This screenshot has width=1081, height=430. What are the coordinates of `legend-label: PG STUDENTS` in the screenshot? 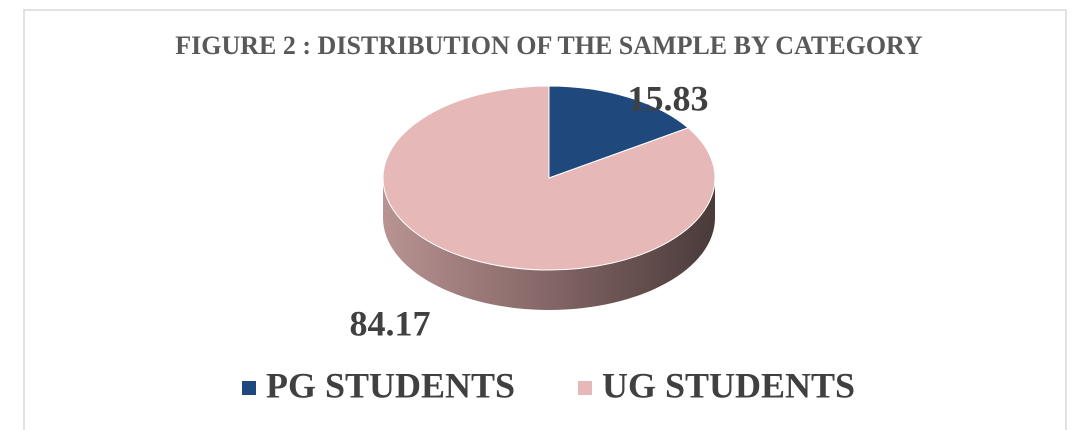 It's located at (390, 385).